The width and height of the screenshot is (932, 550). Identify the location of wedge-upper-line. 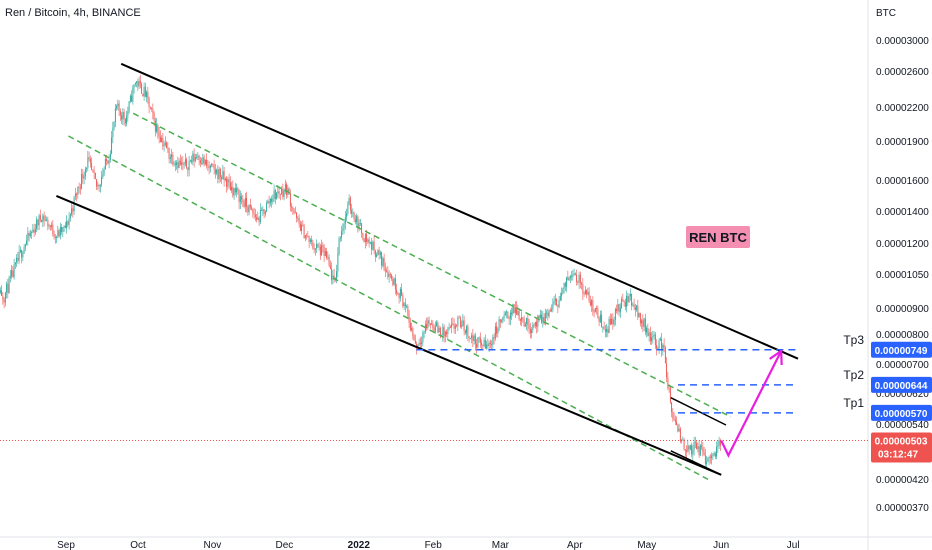
(698, 411).